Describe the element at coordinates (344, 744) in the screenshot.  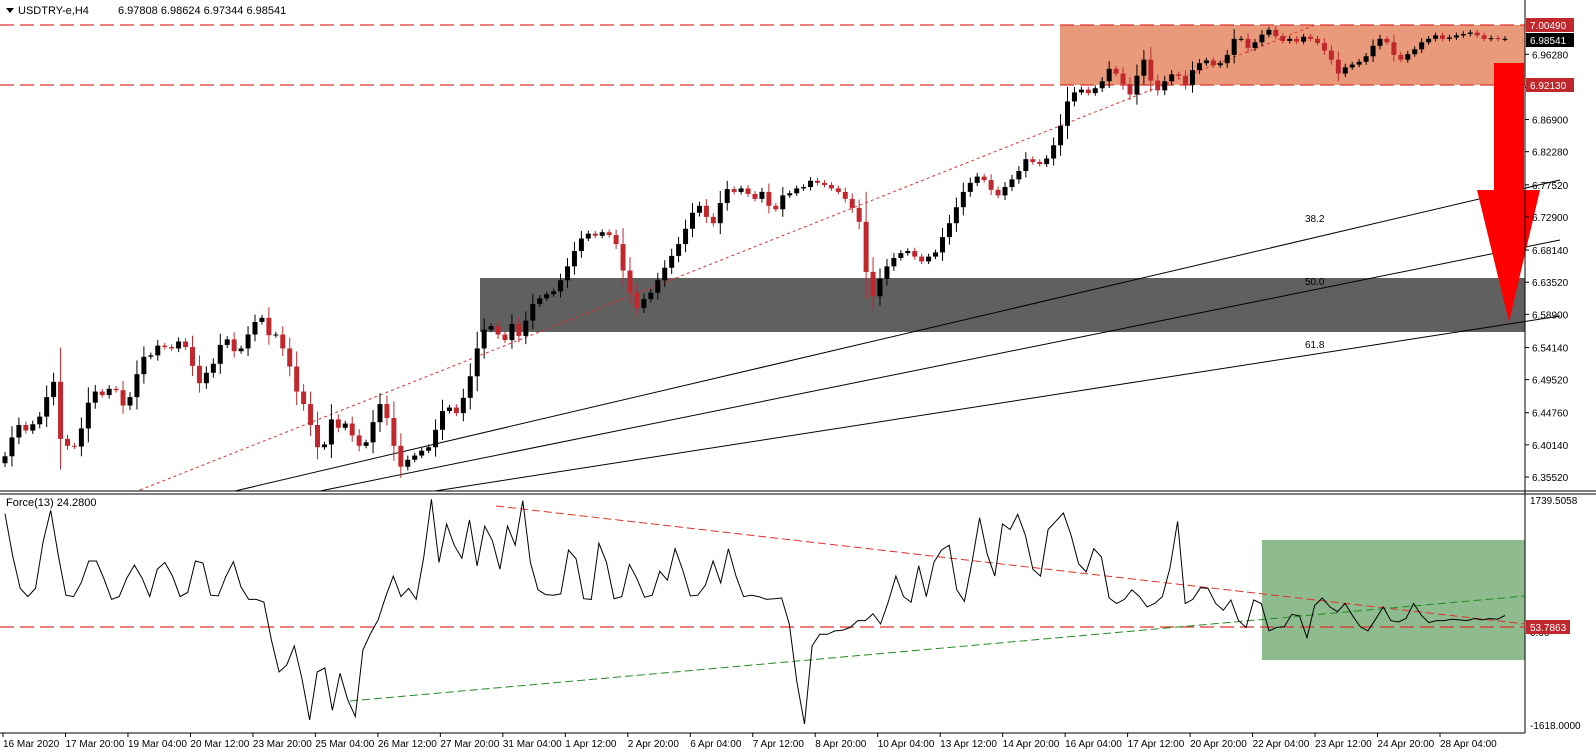
I see `time-tick-label: 25 Mar 04:00` at that location.